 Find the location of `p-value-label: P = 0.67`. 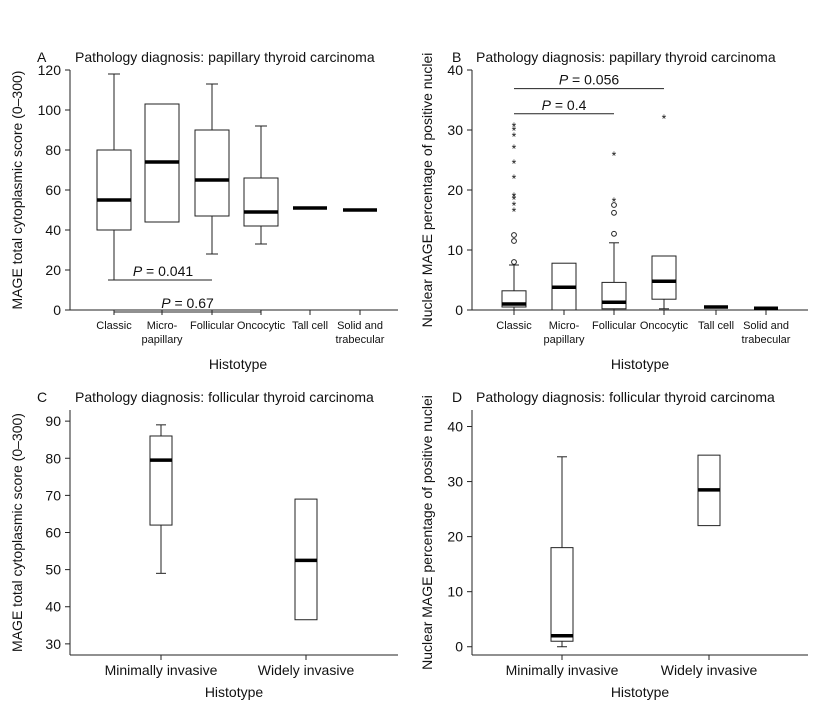

p-value-label: P = 0.67 is located at coordinates (187, 303).